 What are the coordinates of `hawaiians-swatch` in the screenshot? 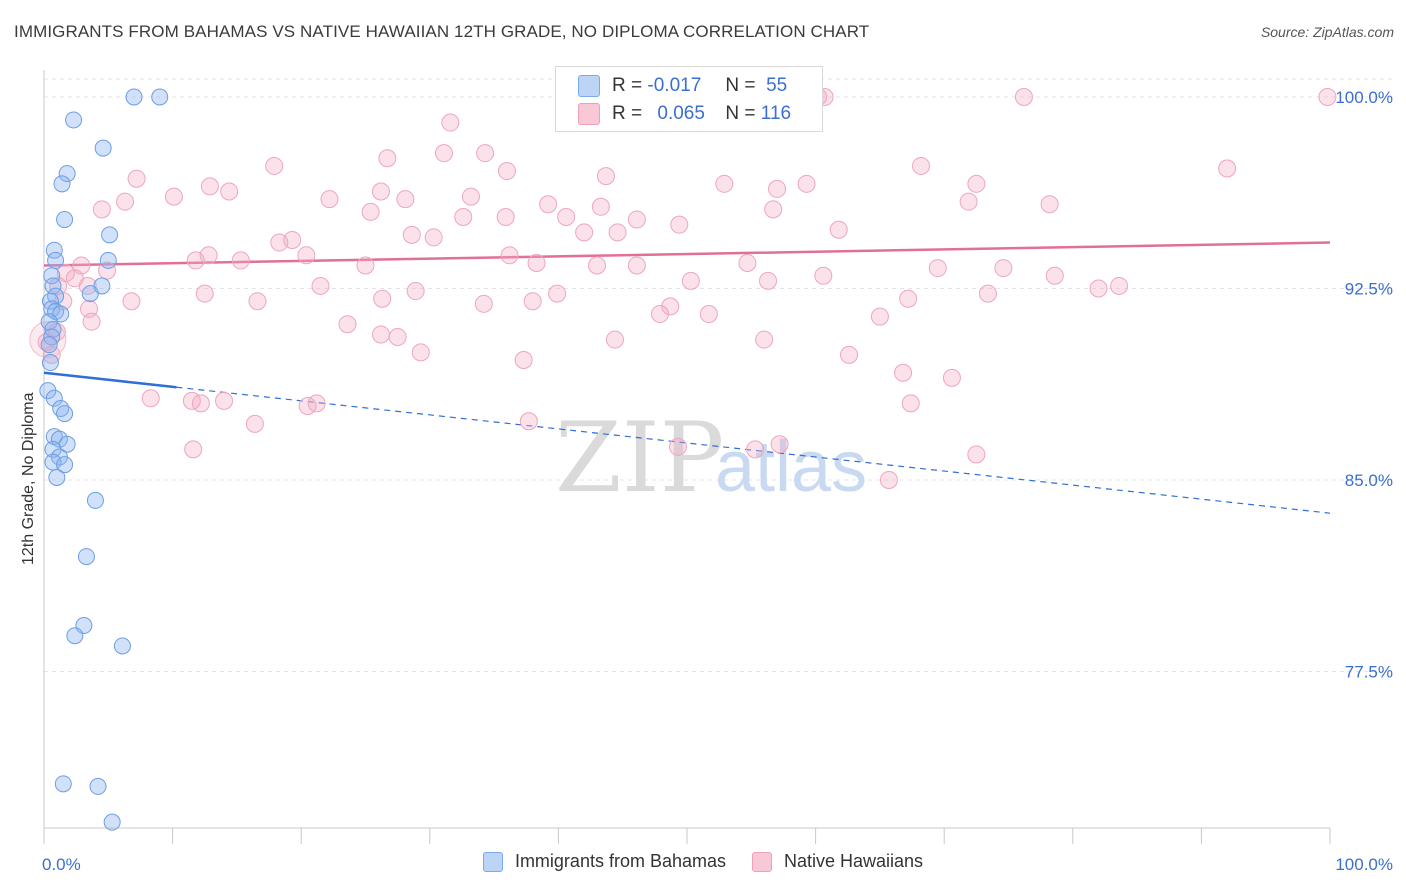 It's located at (589, 114).